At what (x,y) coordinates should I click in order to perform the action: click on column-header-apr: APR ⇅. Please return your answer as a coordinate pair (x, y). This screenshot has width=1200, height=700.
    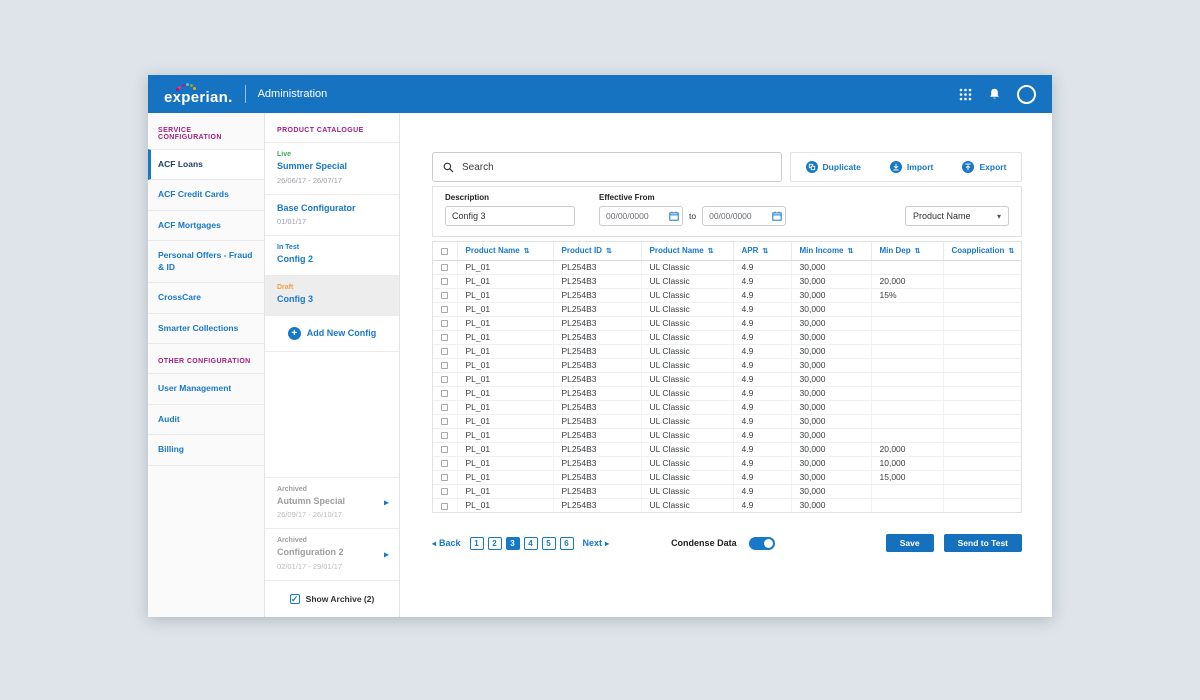
    Looking at the image, I should click on (762, 251).